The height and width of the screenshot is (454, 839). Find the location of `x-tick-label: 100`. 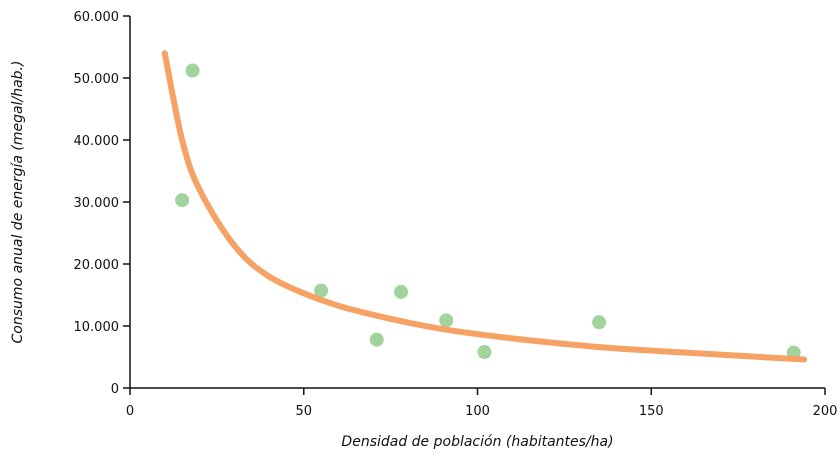

x-tick-label: 100 is located at coordinates (477, 411).